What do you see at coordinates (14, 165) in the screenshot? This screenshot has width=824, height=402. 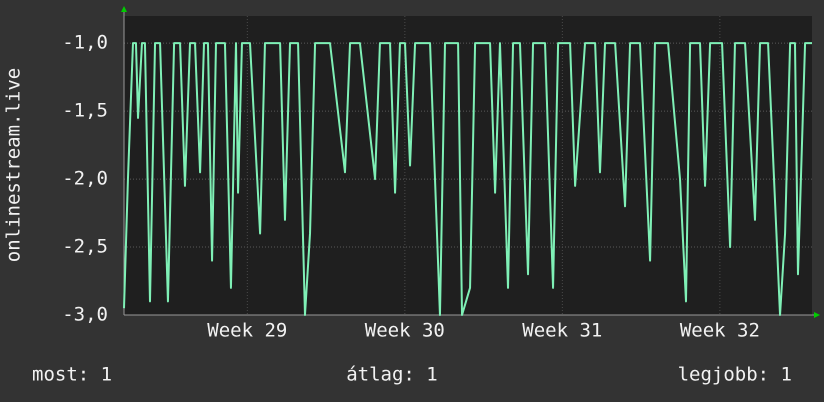 I see `y-axis-label: onlinestream.live` at bounding box center [14, 165].